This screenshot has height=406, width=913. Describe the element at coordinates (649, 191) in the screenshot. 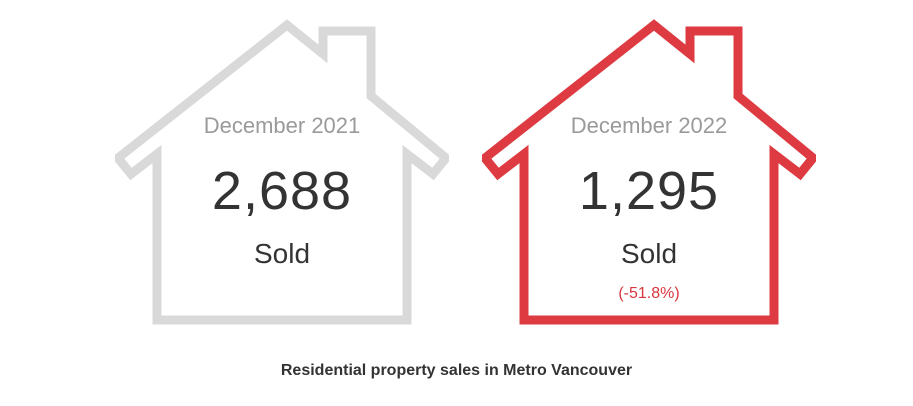

I see `sales-value: 1,295` at that location.